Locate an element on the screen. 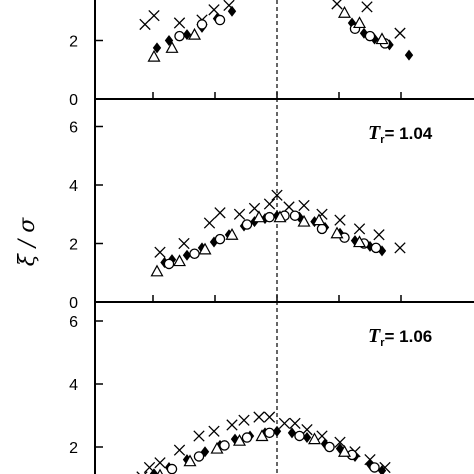 The width and height of the screenshot is (474, 474). panel-label: Tr= 1.06 is located at coordinates (400, 337).